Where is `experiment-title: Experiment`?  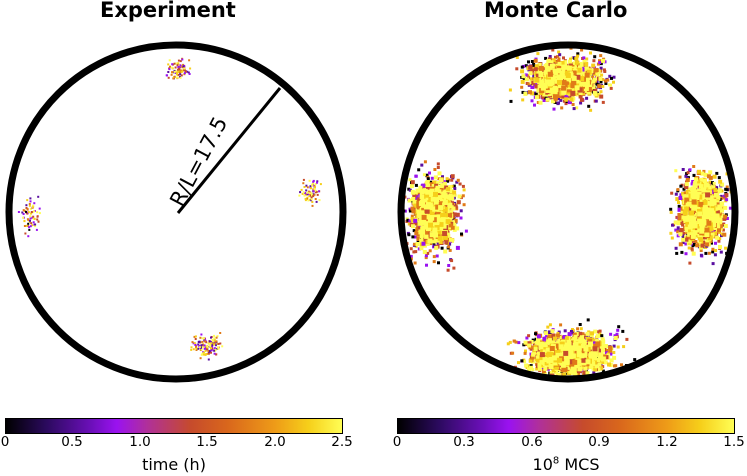 experiment-title: Experiment is located at coordinates (168, 11).